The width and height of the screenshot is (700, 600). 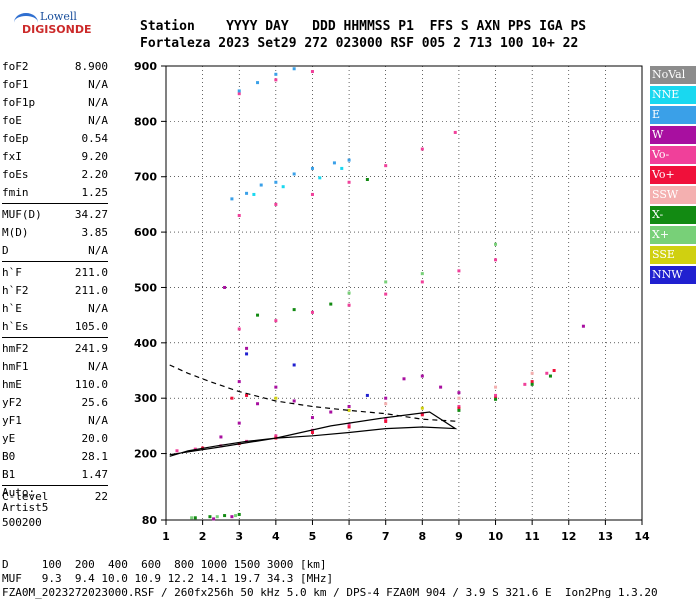 What do you see at coordinates (55, 102) in the screenshot?
I see `param-row: foF1p N/A` at bounding box center [55, 102].